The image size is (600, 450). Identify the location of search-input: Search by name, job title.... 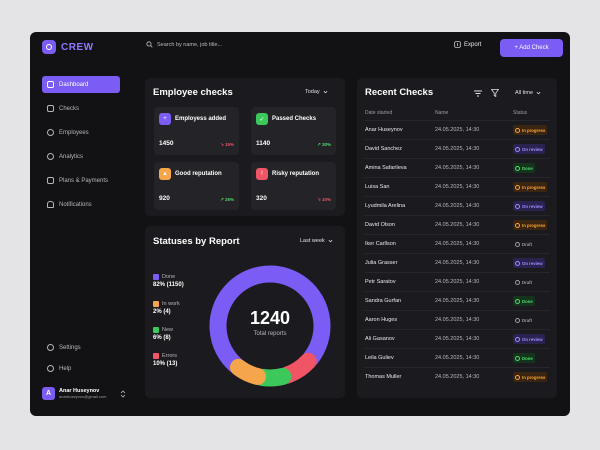
(190, 44).